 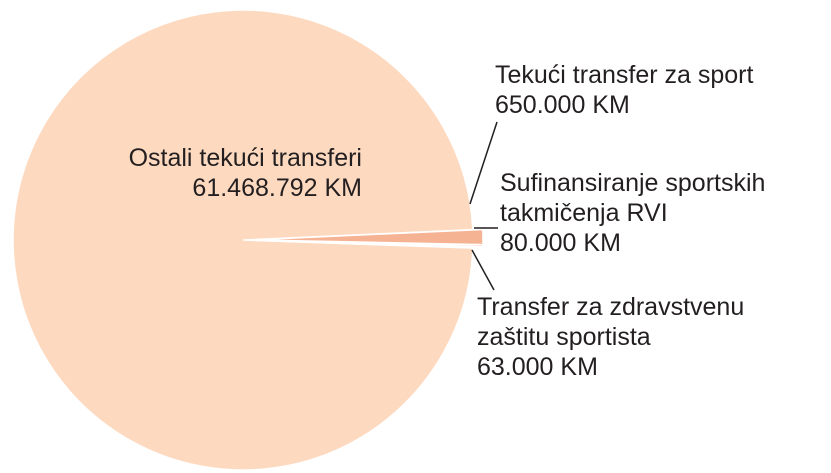 I want to click on value-label: 80.000 KM, so click(x=560, y=243).